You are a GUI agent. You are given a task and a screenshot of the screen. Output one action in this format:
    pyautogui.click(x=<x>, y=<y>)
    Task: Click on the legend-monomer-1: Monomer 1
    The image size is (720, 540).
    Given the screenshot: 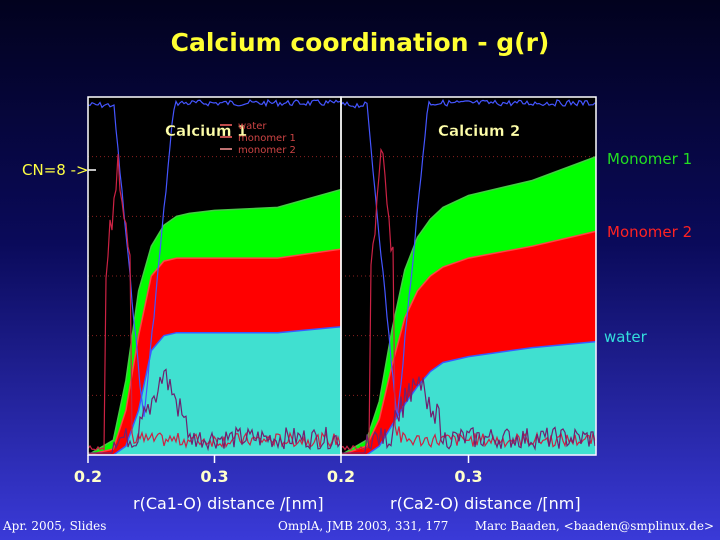 What is the action you would take?
    pyautogui.click(x=650, y=159)
    